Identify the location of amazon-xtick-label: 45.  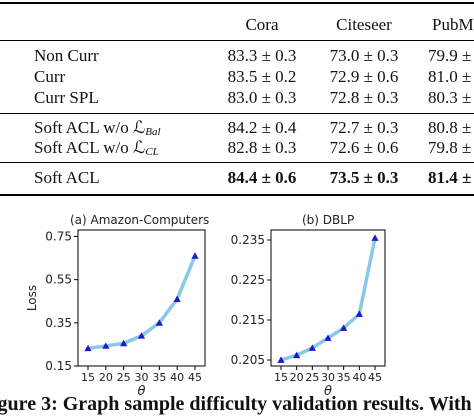
(195, 377).